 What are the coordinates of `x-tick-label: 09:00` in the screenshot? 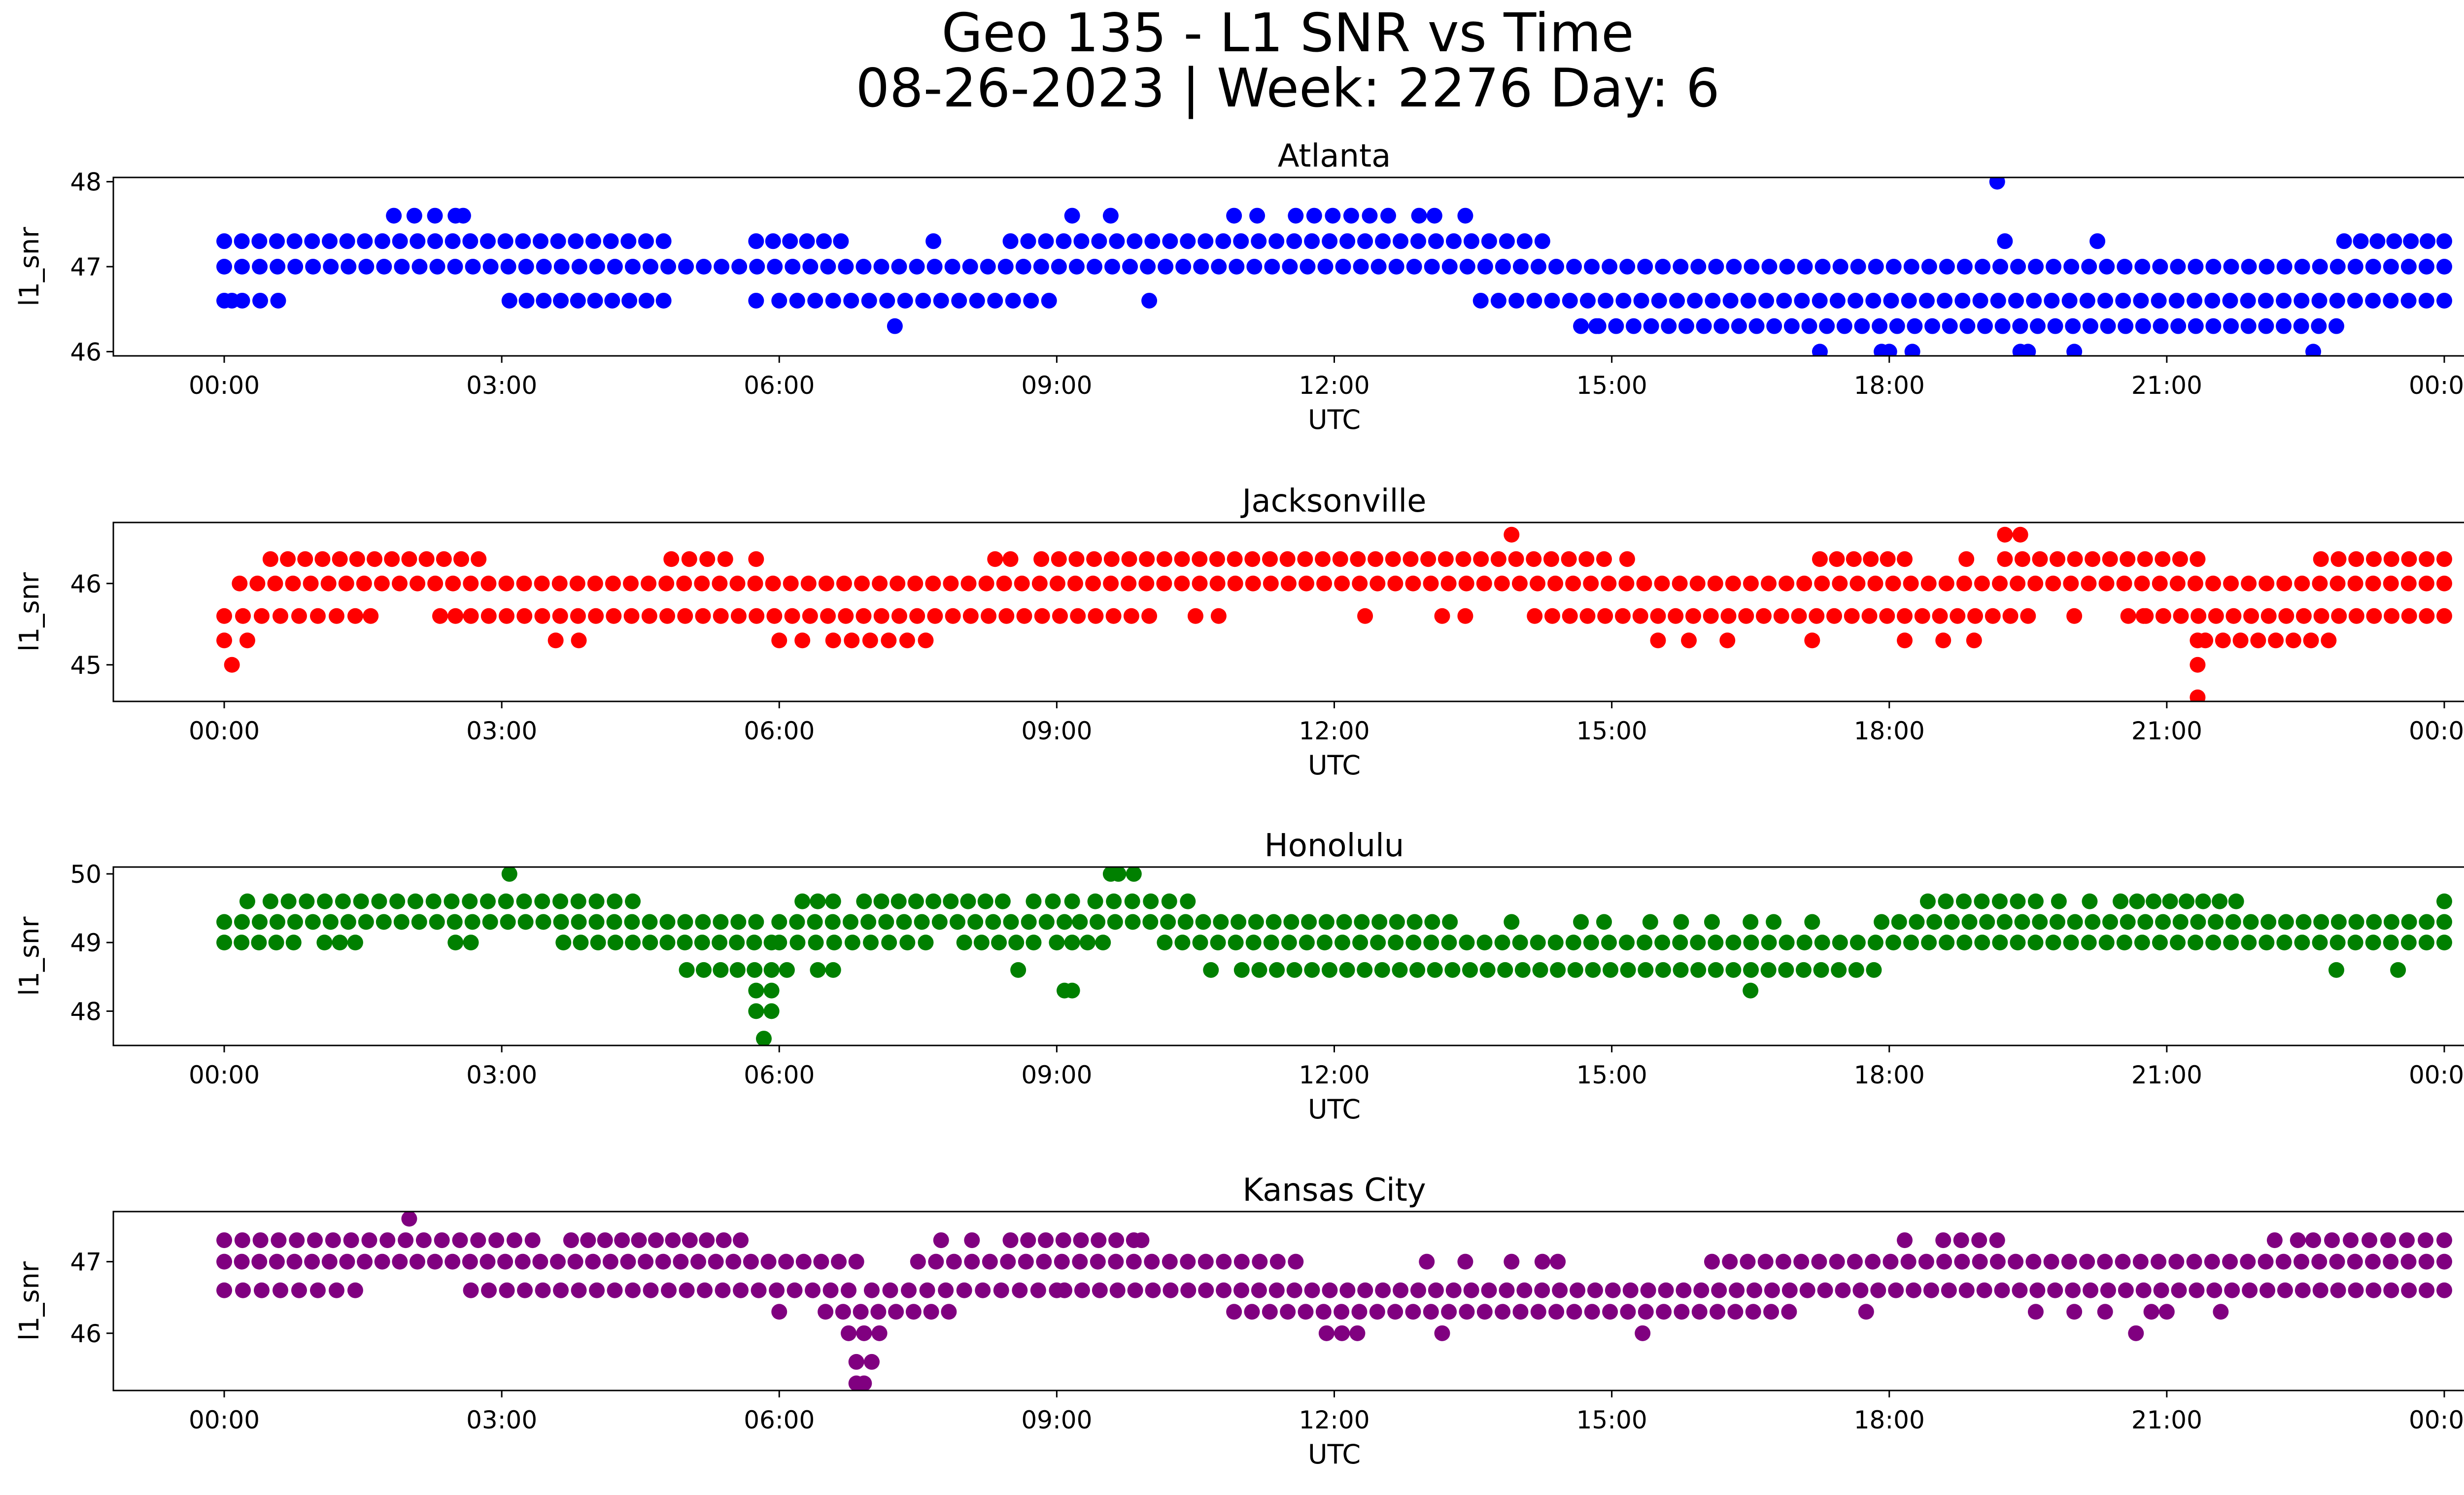 It's located at (1056, 385).